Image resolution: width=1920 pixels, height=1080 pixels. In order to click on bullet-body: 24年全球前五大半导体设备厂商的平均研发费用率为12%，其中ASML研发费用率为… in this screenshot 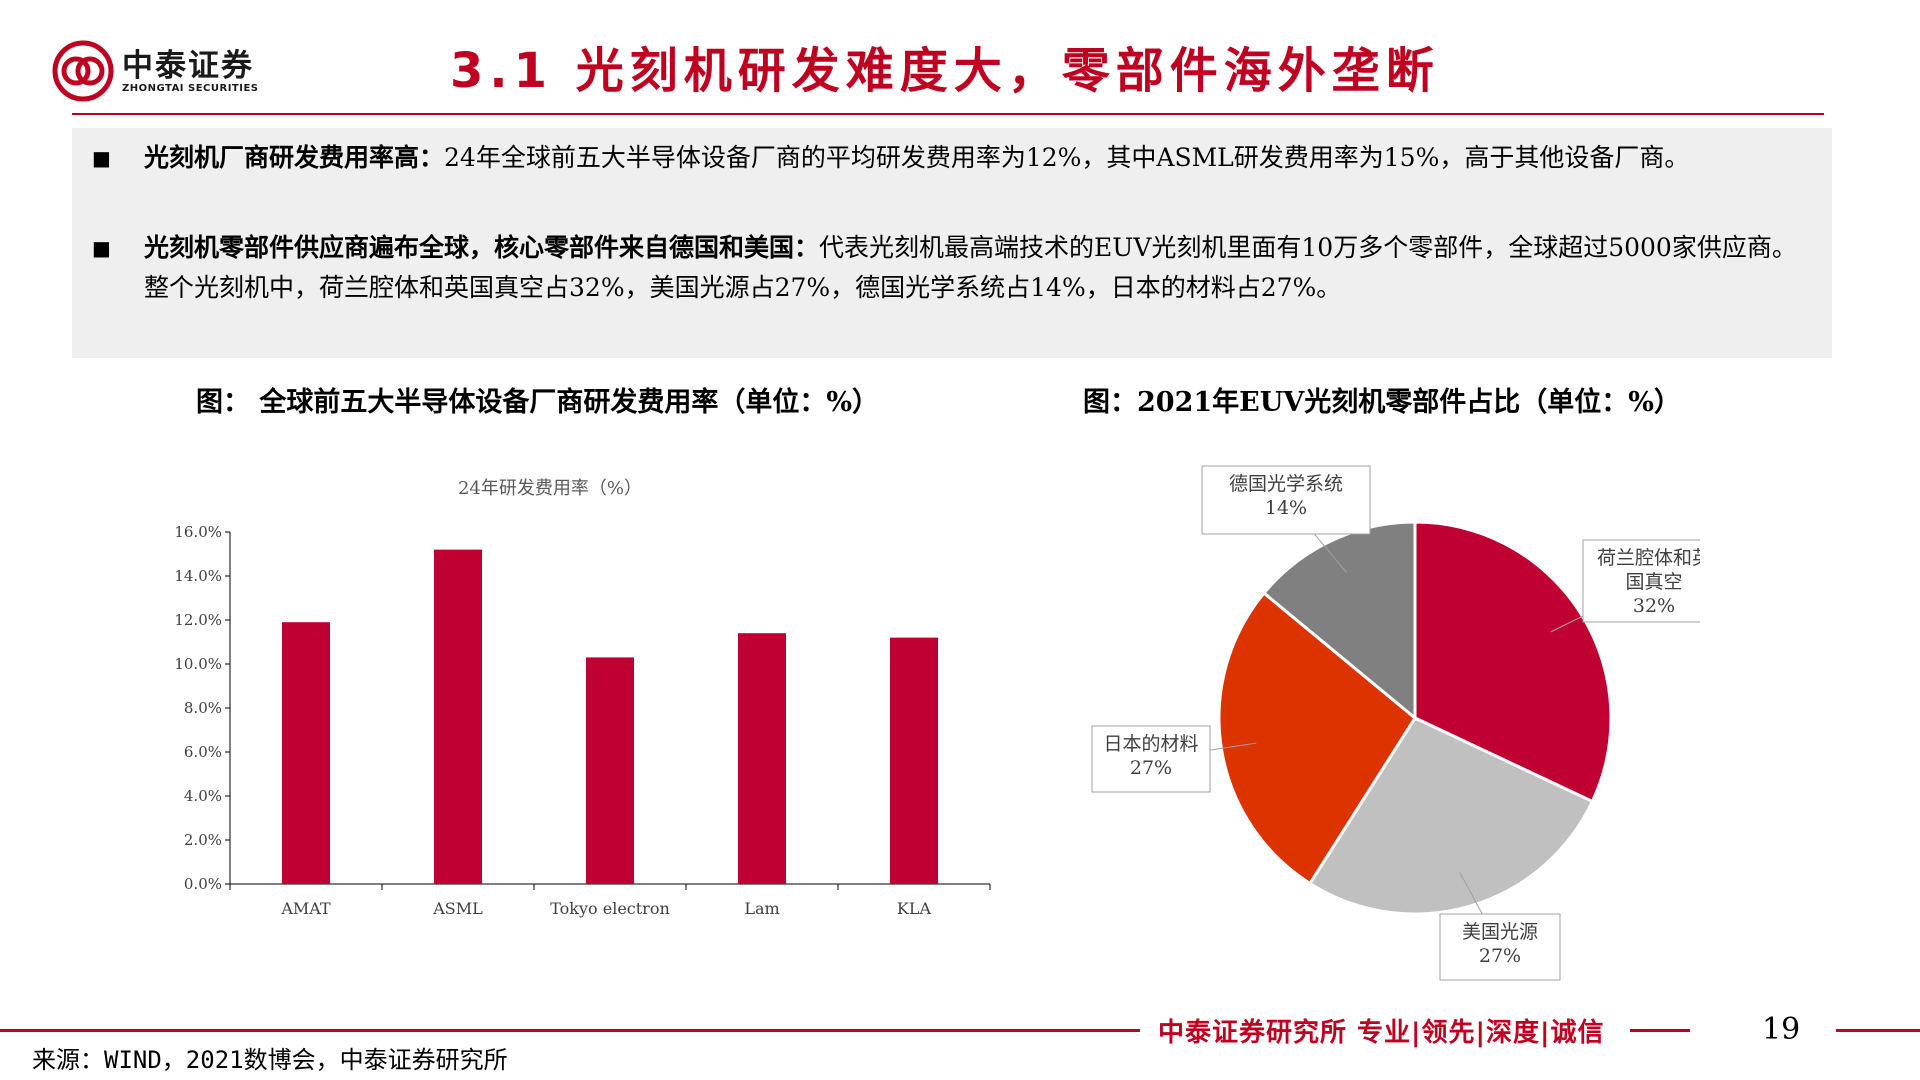, I will do `click(1067, 157)`.